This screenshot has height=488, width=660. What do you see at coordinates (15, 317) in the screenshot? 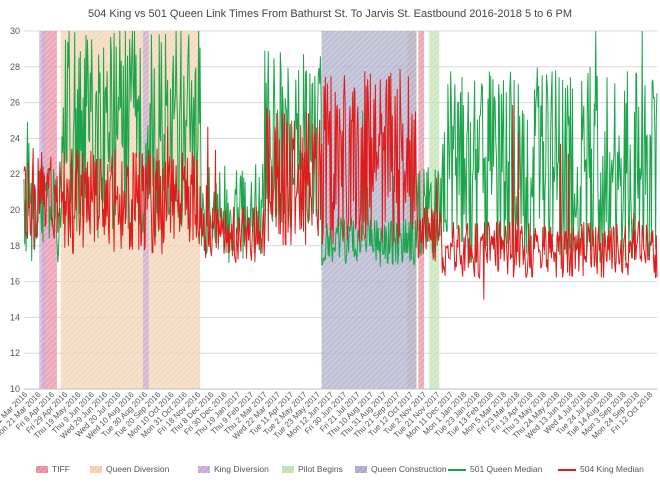
I see `y-tick-label: 14` at bounding box center [15, 317].